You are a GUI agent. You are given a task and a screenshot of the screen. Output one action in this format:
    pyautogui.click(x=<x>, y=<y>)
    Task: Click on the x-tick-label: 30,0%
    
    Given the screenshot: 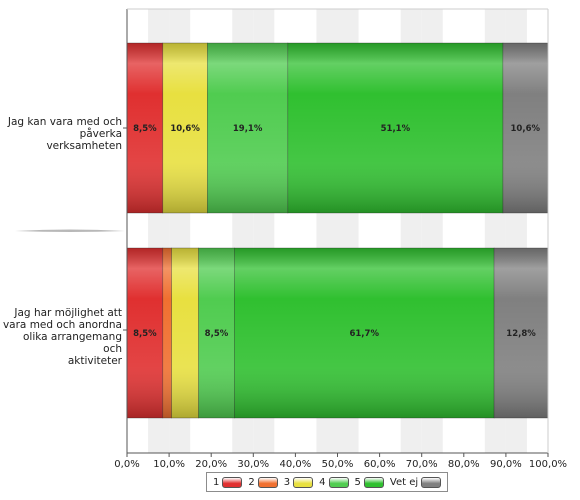 What is the action you would take?
    pyautogui.click(x=253, y=464)
    